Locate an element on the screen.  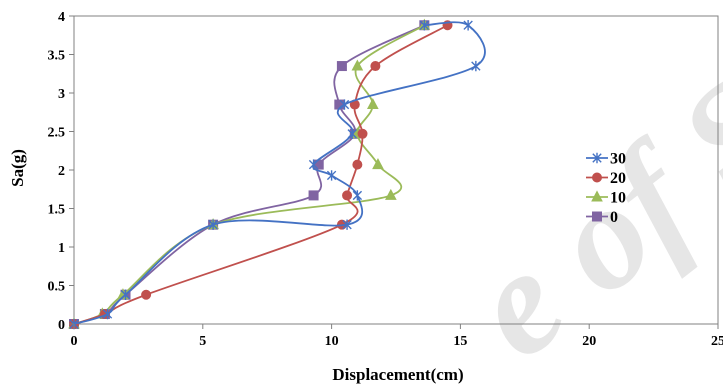
legend-entry-20: 20 is located at coordinates (606, 178).